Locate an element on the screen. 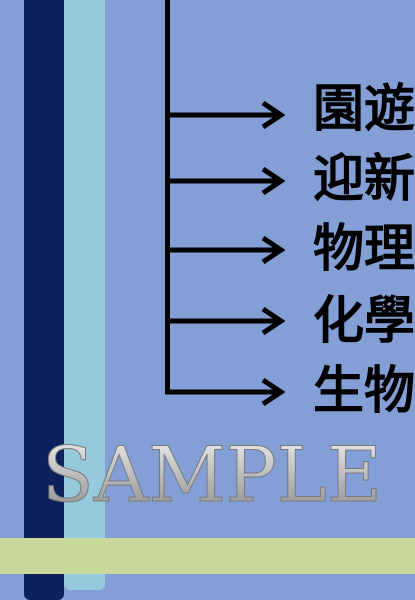  sample-watermark: SAMPLE is located at coordinates (212, 473).